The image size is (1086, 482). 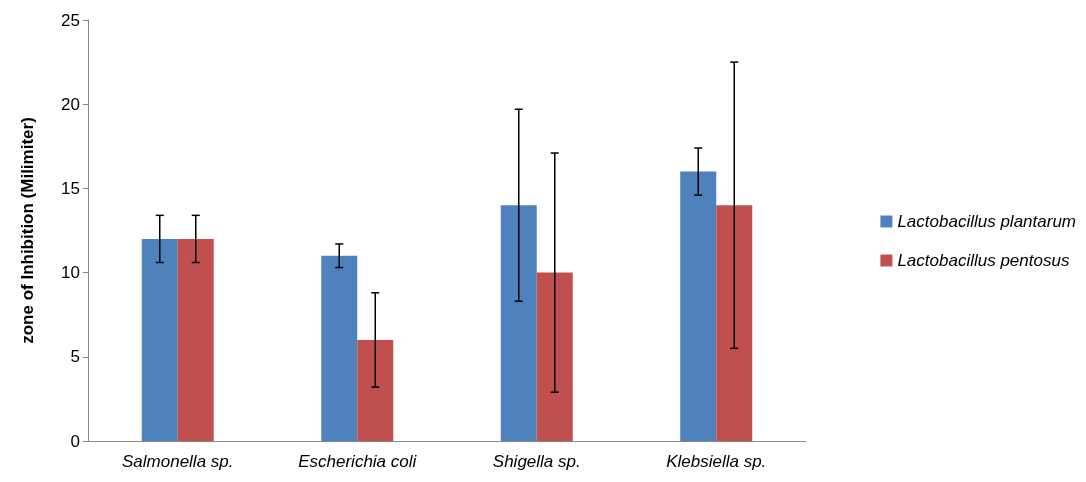 I want to click on legend-label: Lactobacillus pentosus, so click(x=983, y=260).